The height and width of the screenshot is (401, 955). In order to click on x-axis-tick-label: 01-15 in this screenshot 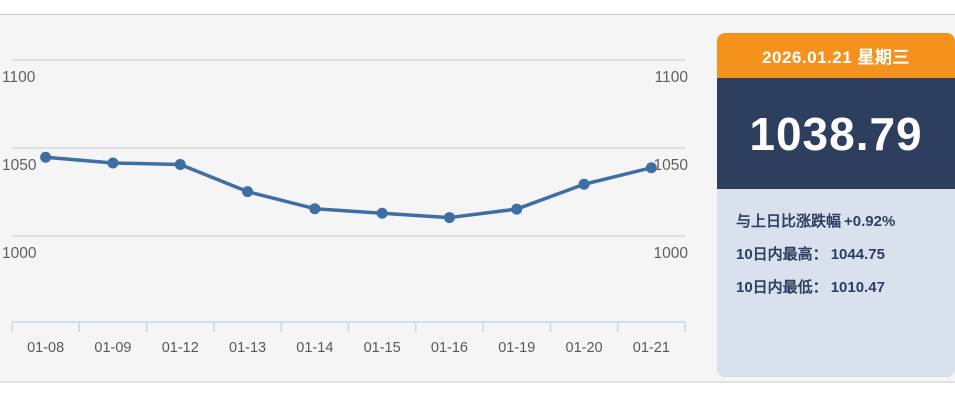, I will do `click(382, 348)`.